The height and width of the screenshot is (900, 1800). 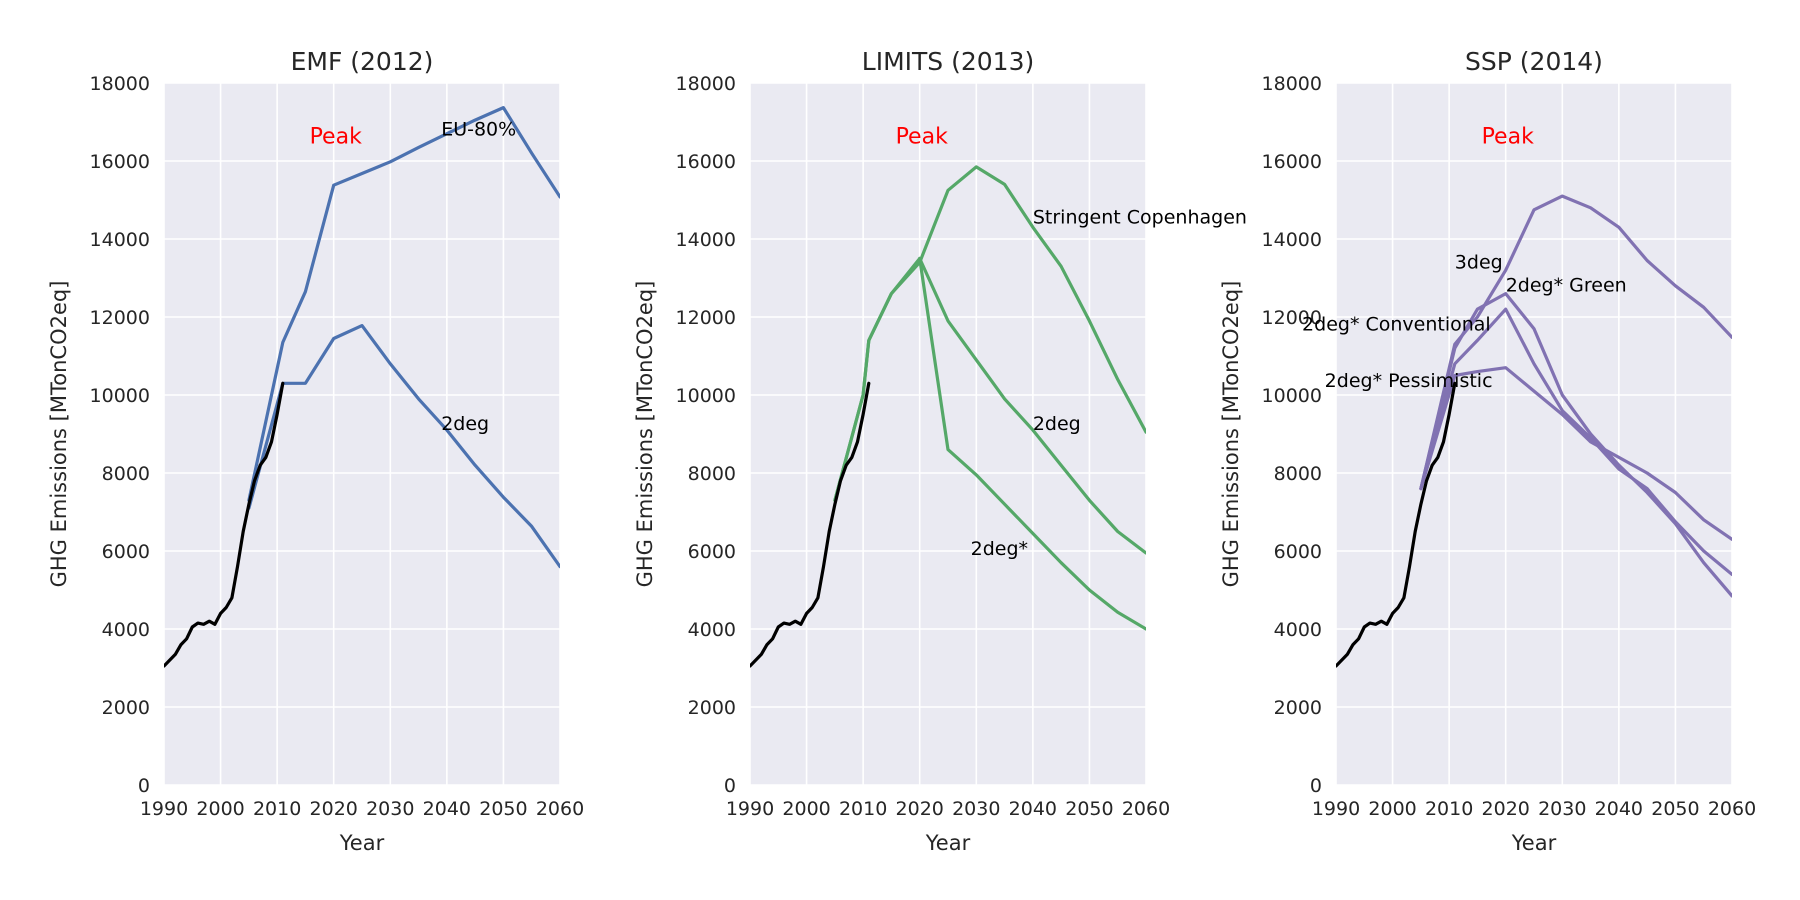 What do you see at coordinates (948, 61) in the screenshot?
I see `chart-title: LIMITS (2013)` at bounding box center [948, 61].